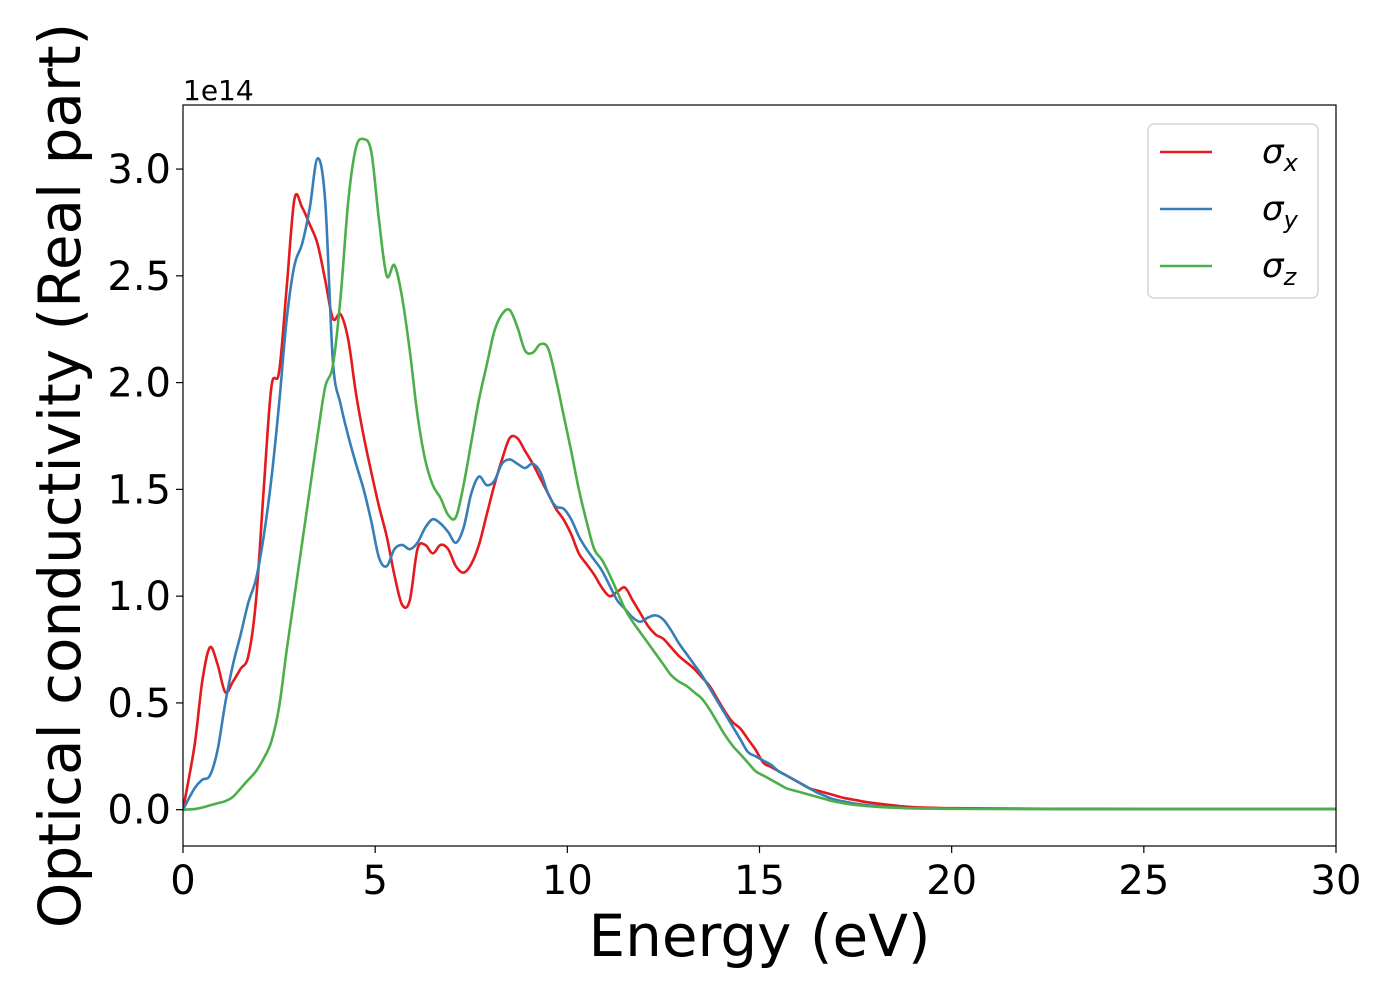 The width and height of the screenshot is (1400, 1000). What do you see at coordinates (759, 936) in the screenshot?
I see `x-axis-title: Energy (eV)` at bounding box center [759, 936].